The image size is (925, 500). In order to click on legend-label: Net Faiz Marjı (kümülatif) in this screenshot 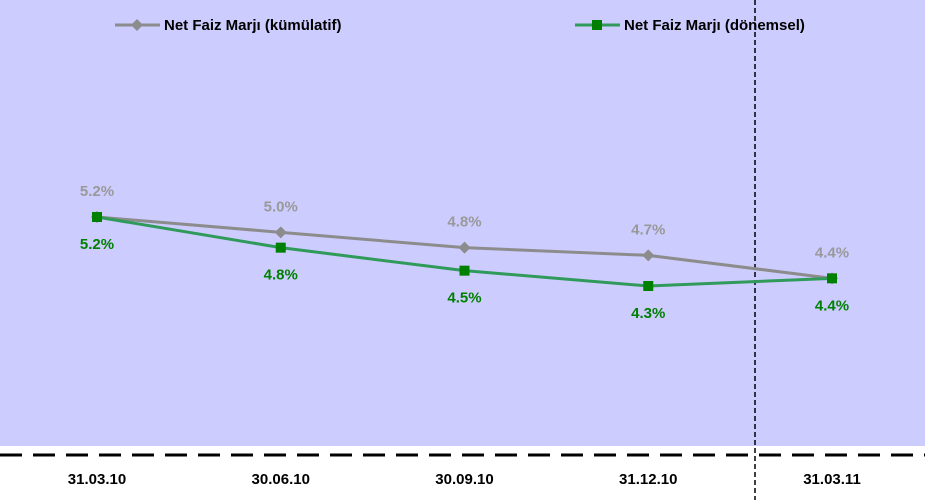, I will do `click(253, 25)`.